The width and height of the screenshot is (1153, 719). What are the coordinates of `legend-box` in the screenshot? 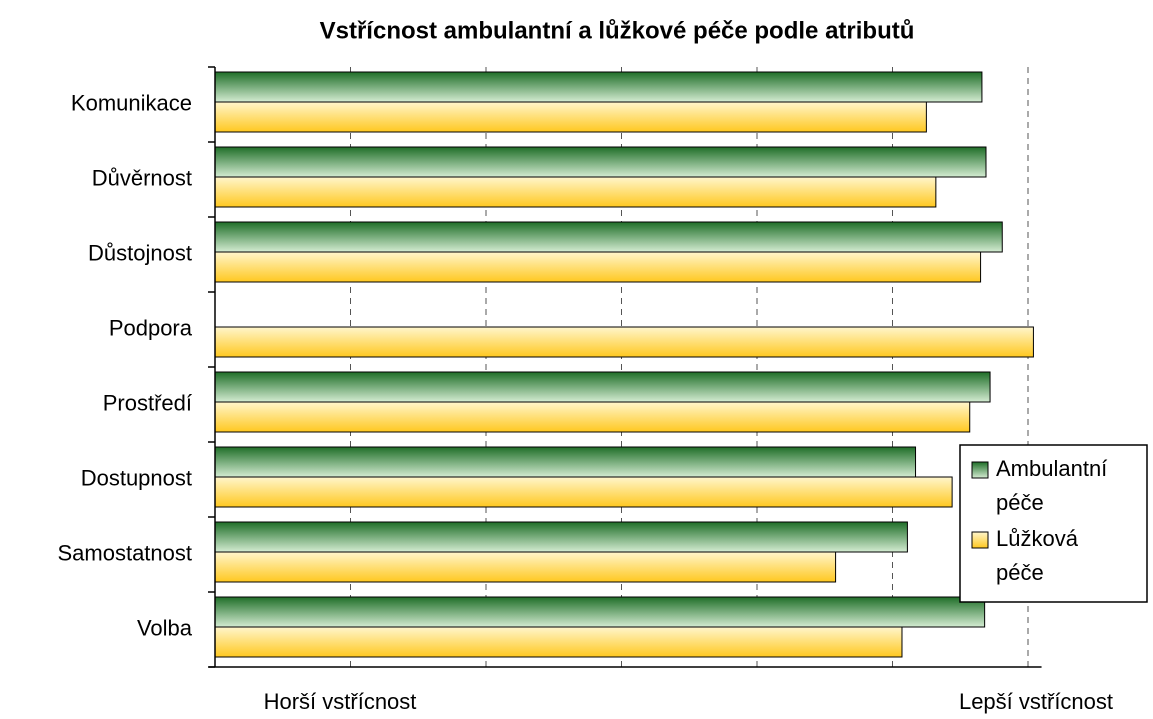 It's located at (1053, 523).